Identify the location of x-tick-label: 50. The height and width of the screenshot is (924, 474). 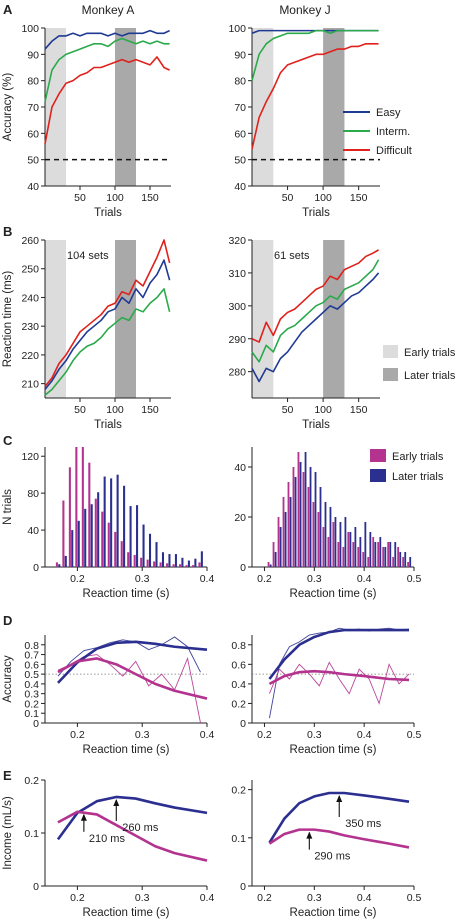
(288, 198).